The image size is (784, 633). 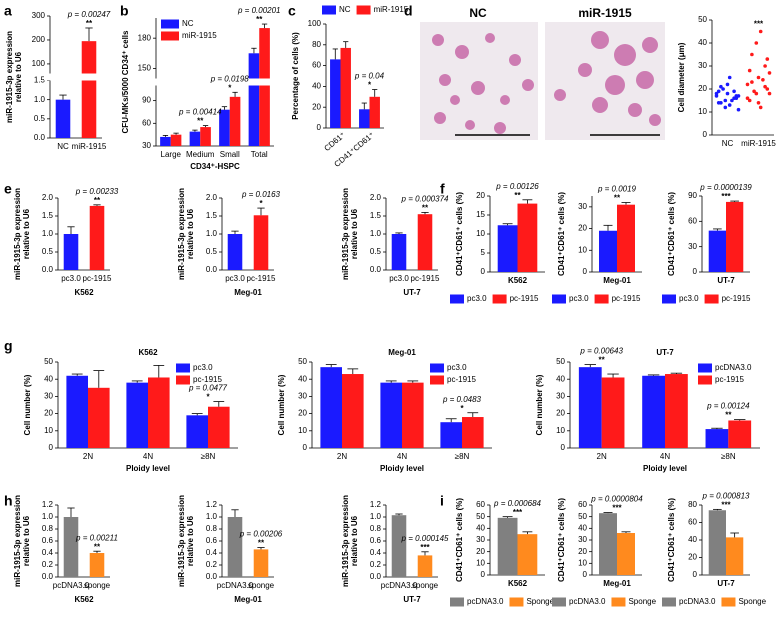 I want to click on y-tick-label: 0.0, so click(x=40, y=137).